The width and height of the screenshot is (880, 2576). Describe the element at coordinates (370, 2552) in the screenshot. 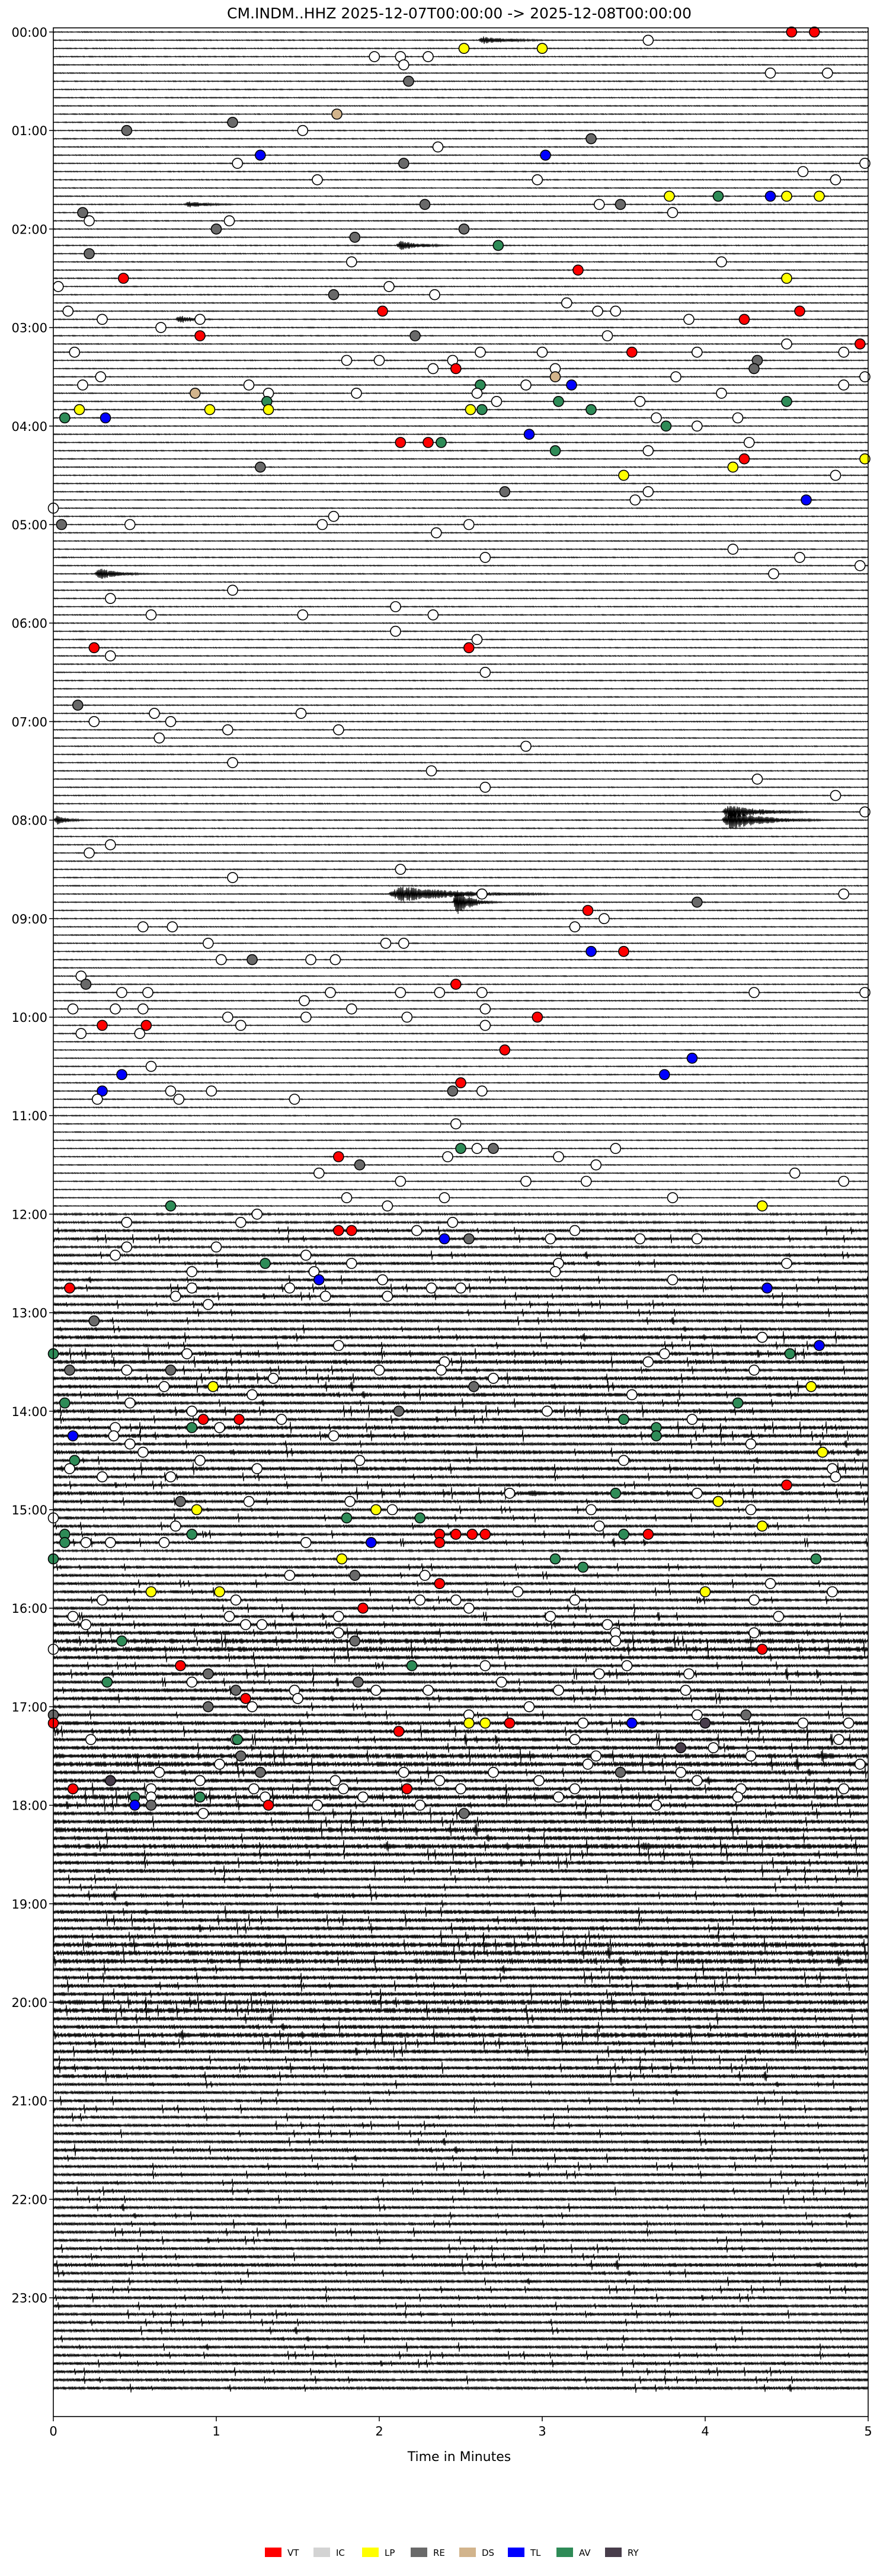

I see `legend-swatch` at that location.